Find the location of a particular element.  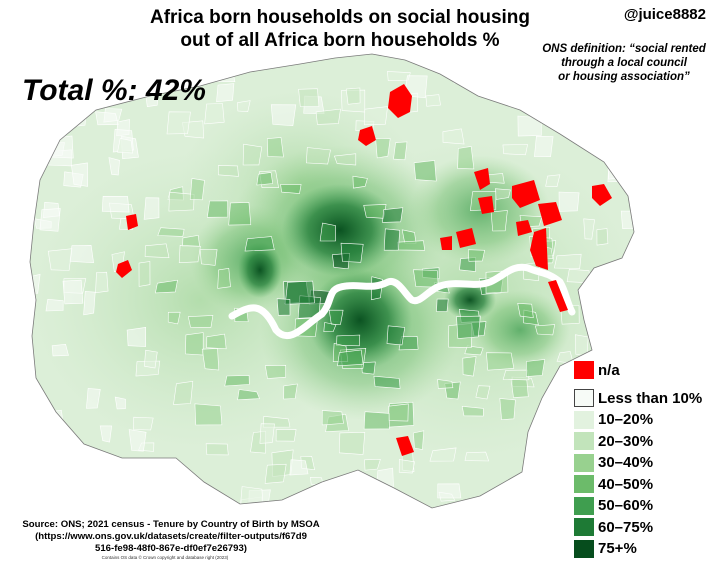

legend-item-50-60: 50–60% is located at coordinates (638, 506).